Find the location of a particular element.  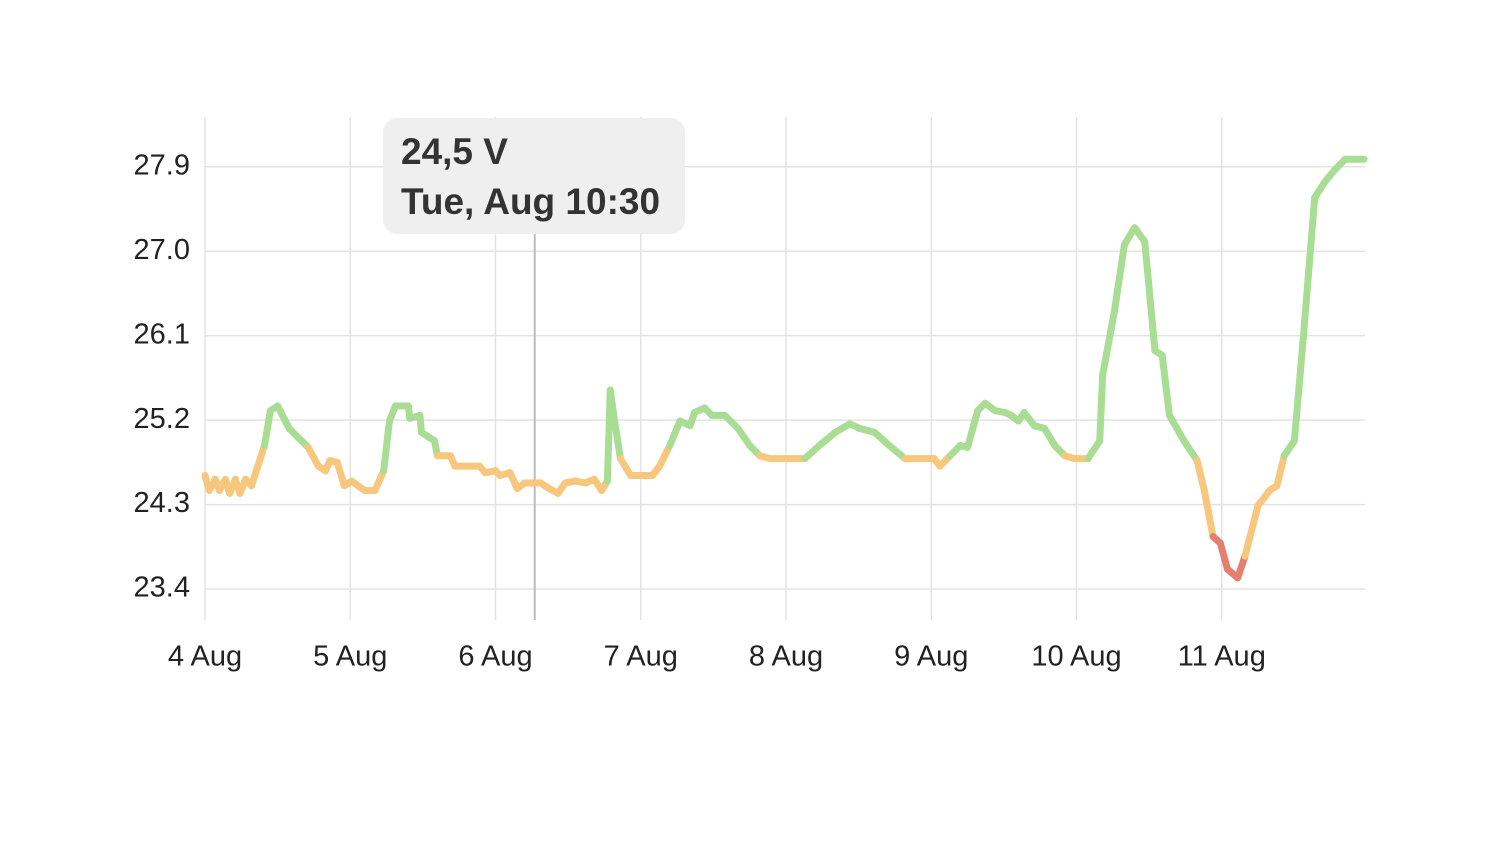

tooltip: 24,5 V Tue, Aug 10:30 is located at coordinates (534, 176).